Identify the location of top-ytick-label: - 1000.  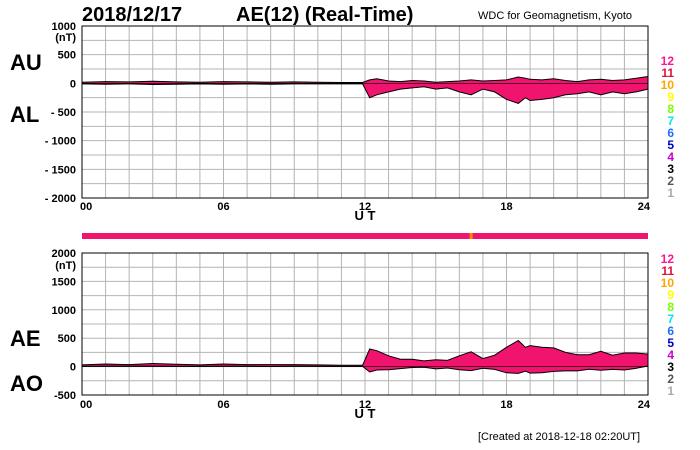
(60, 142).